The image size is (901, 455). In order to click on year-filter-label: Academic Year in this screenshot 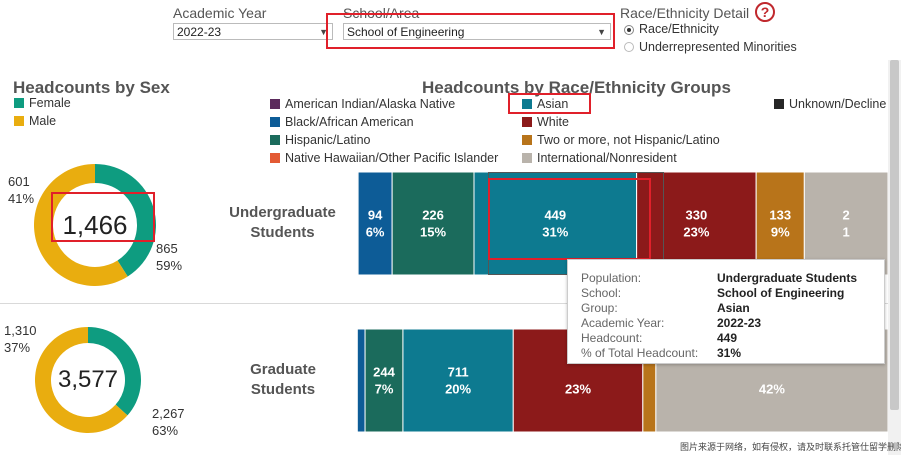, I will do `click(220, 13)`.